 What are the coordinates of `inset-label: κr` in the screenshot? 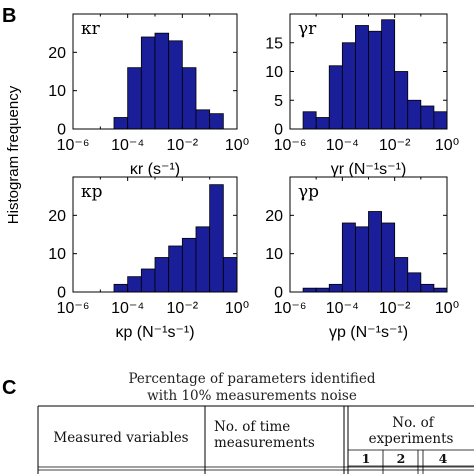 It's located at (91, 29).